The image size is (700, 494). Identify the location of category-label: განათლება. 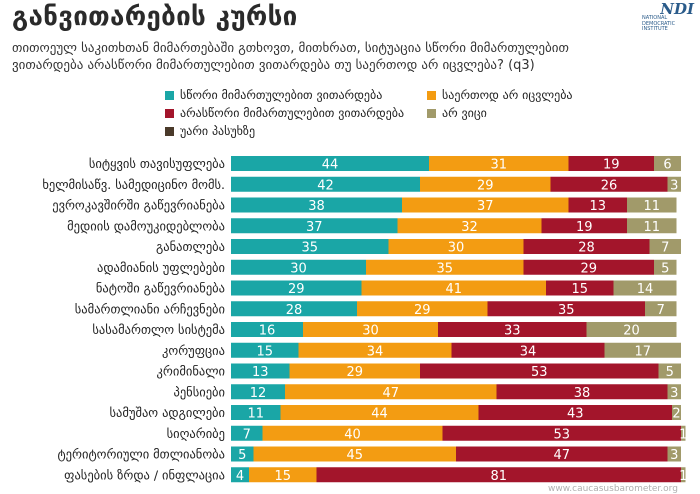
(190, 246).